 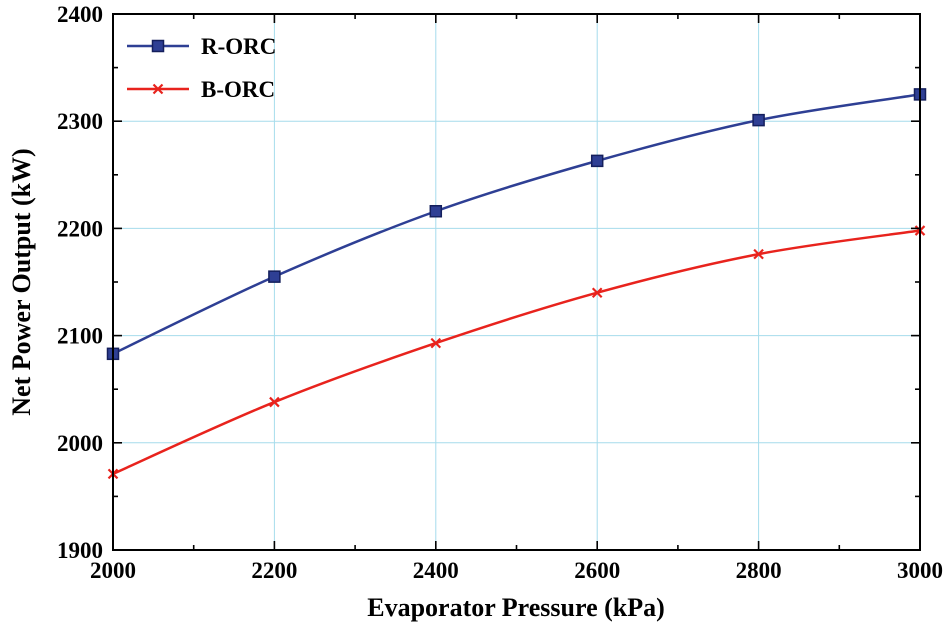 What do you see at coordinates (920, 570) in the screenshot?
I see `x-tick-label: 3000` at bounding box center [920, 570].